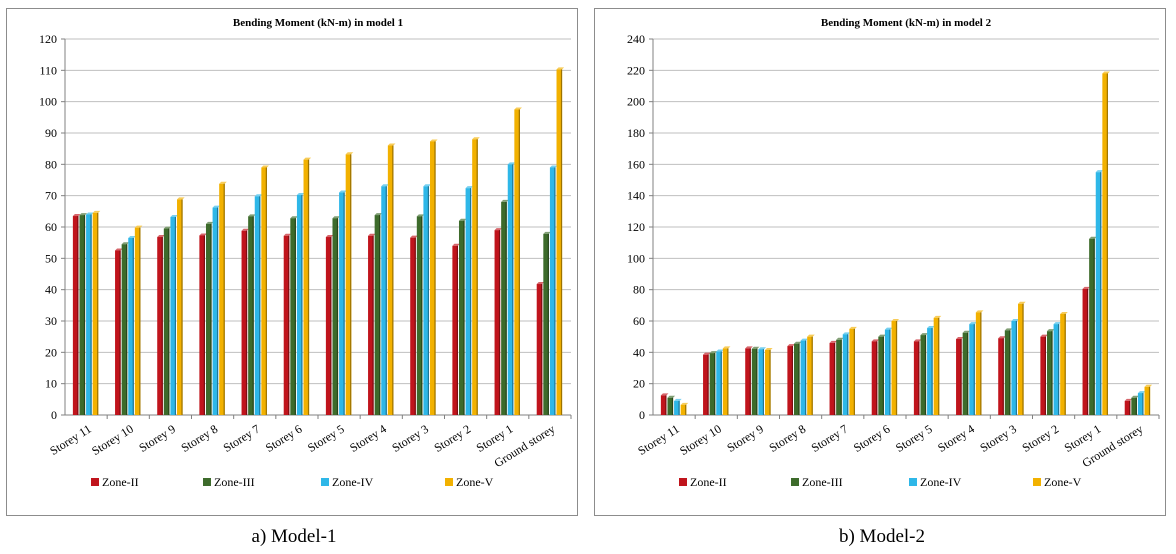 This screenshot has width=1176, height=554. What do you see at coordinates (353, 482) in the screenshot?
I see `legend-label: Zone-IV` at bounding box center [353, 482].